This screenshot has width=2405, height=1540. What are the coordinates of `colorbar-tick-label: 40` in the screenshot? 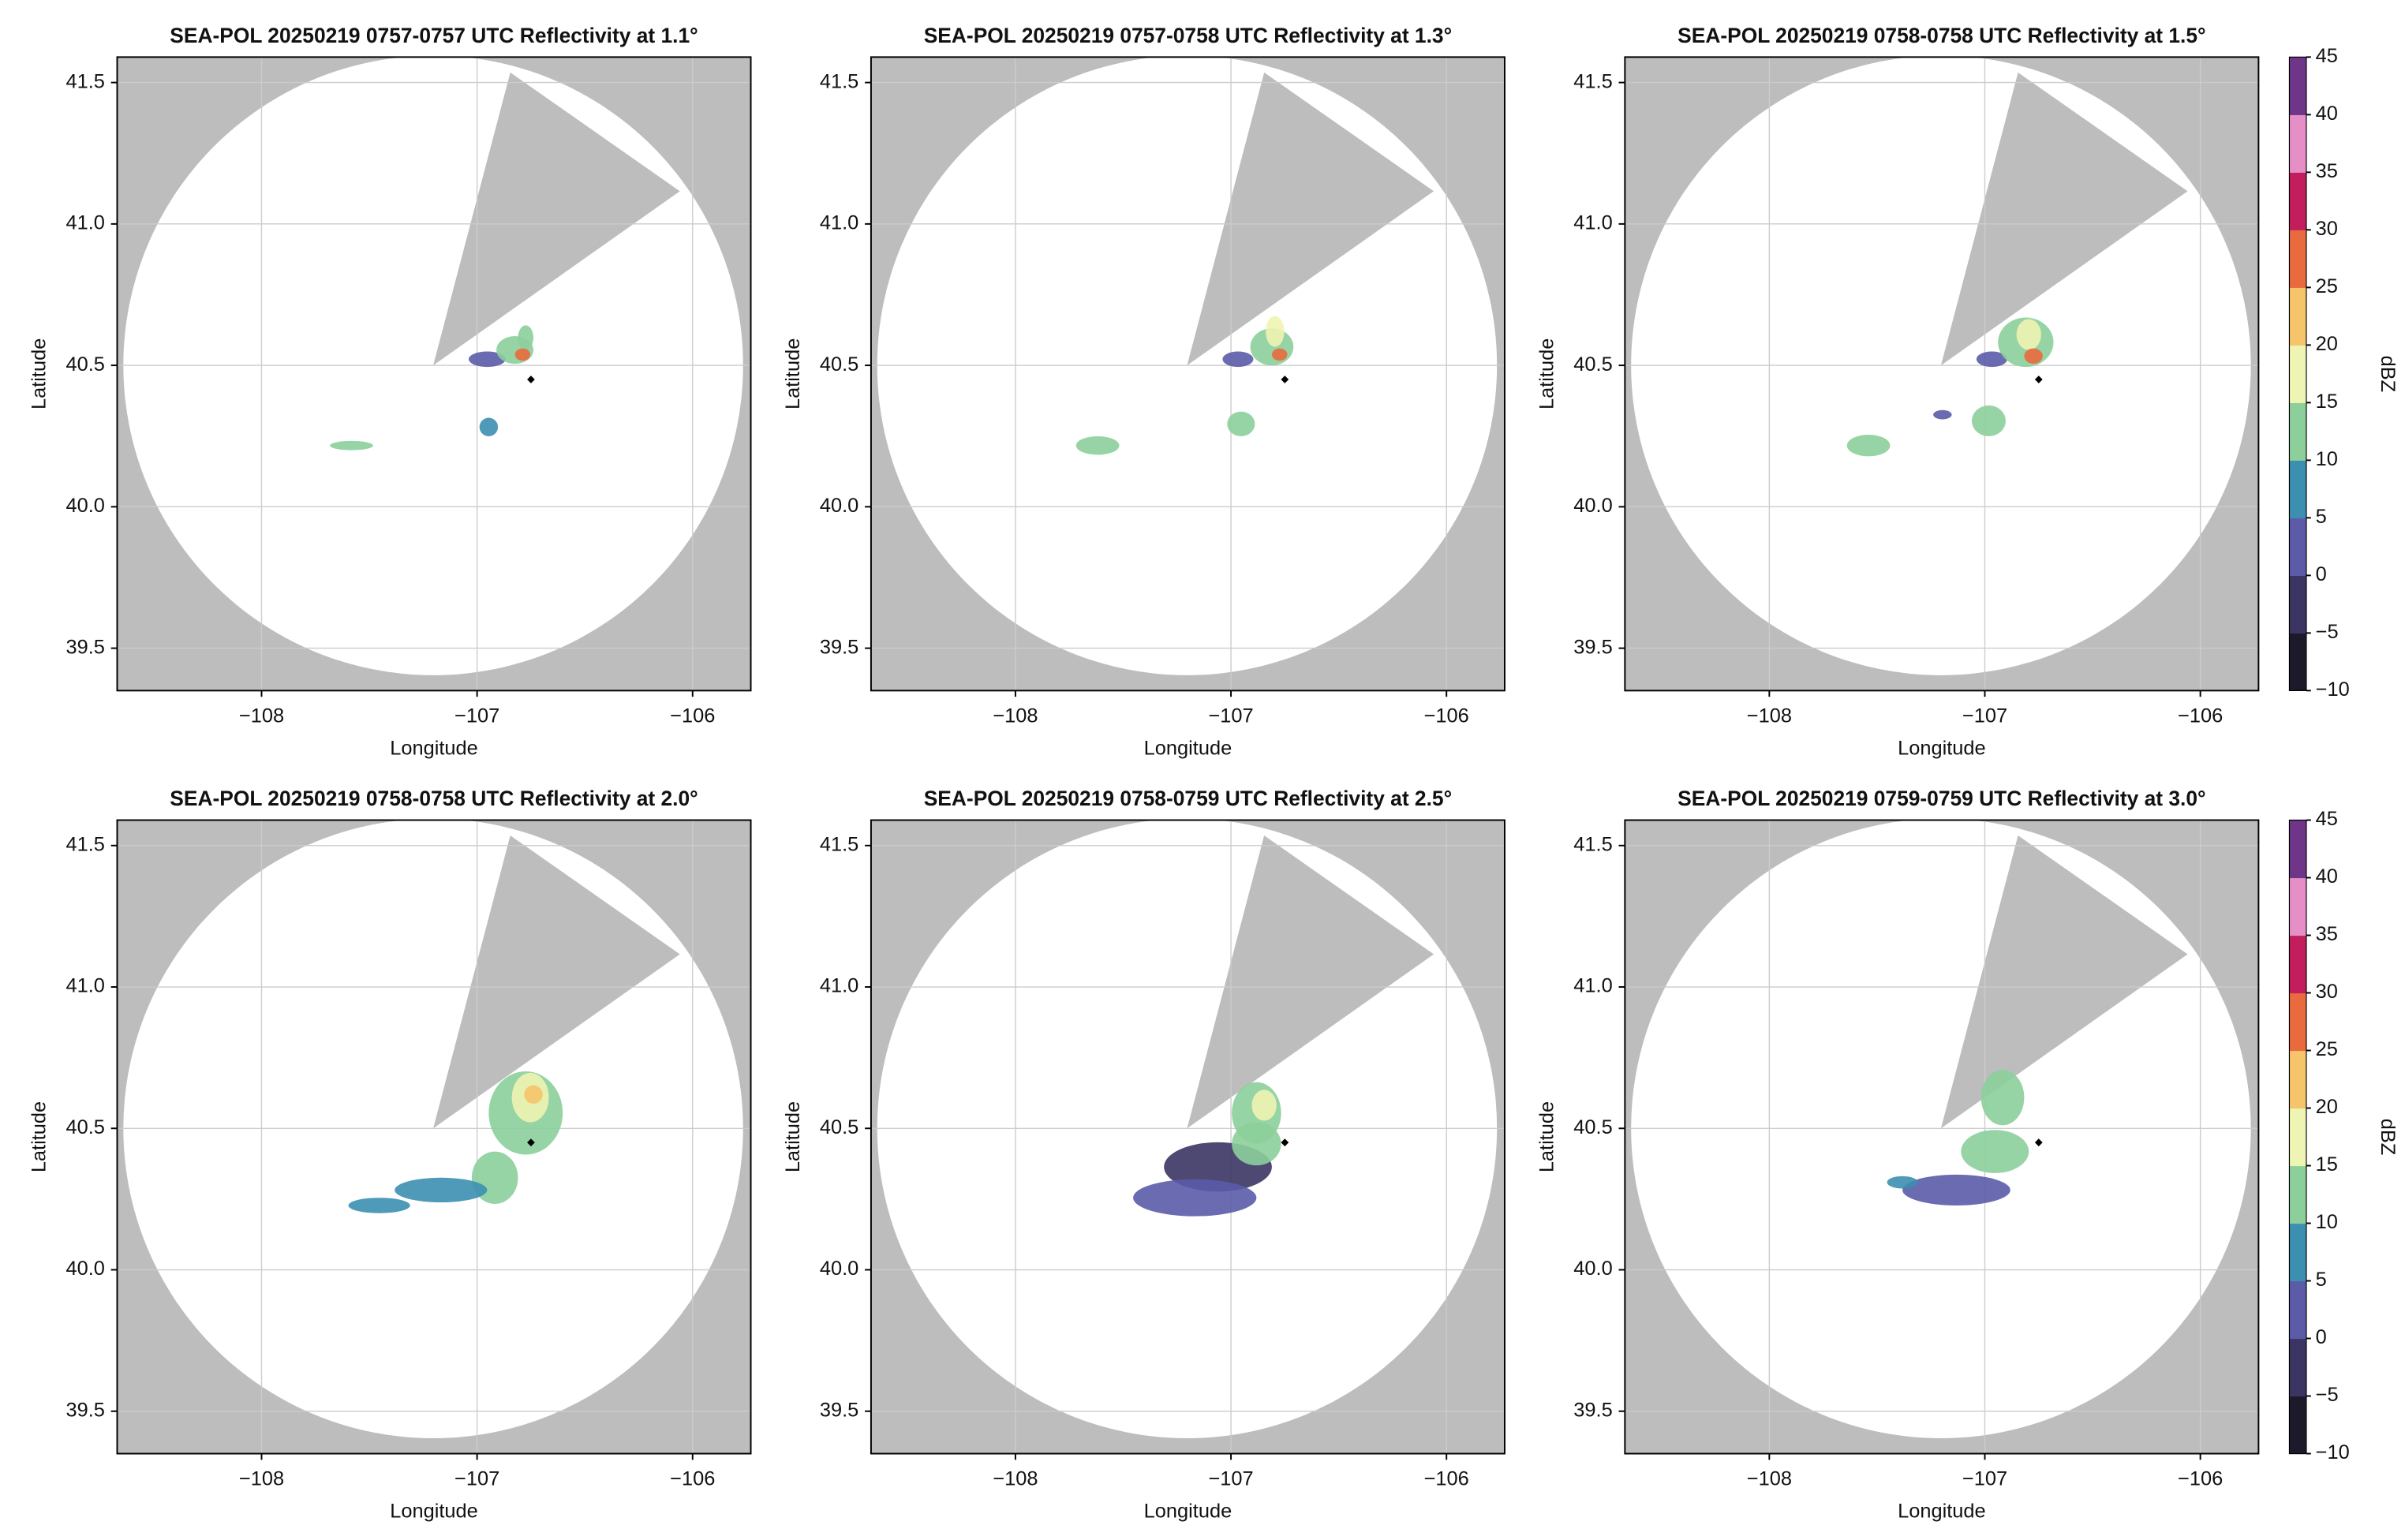 It's located at (2327, 114).